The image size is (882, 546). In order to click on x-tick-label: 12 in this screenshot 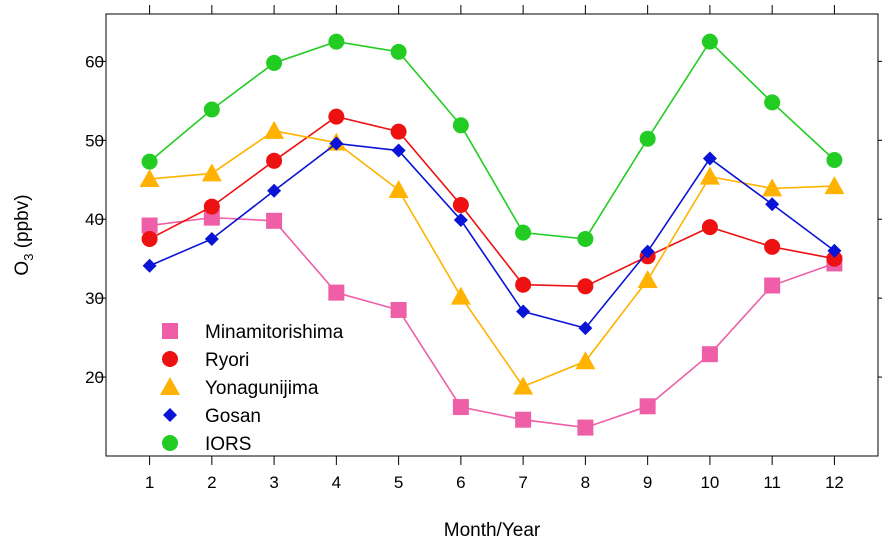, I will do `click(834, 482)`.